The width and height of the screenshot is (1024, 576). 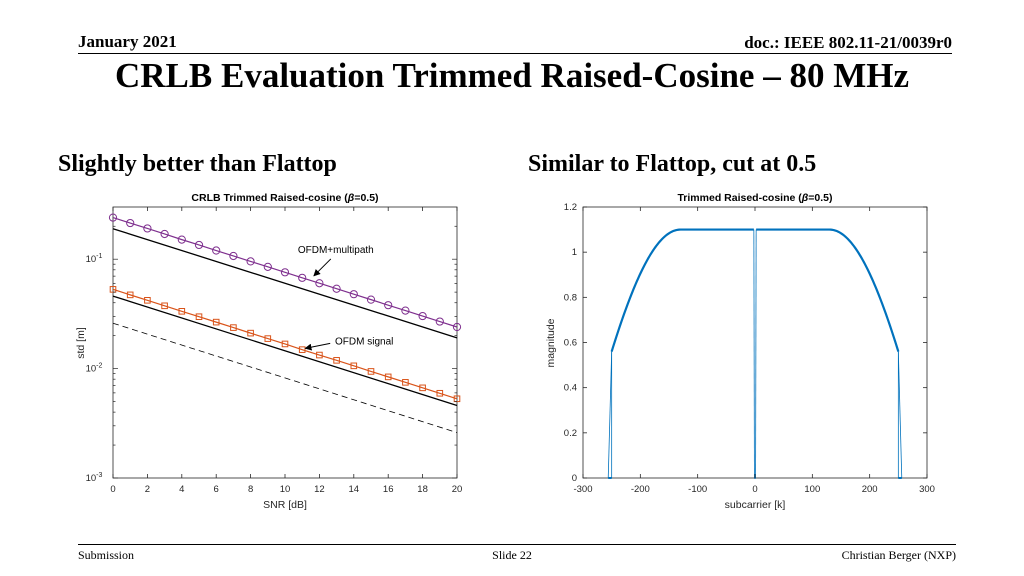 I want to click on window-x-axis-label: subcarrier [k], so click(x=755, y=505).